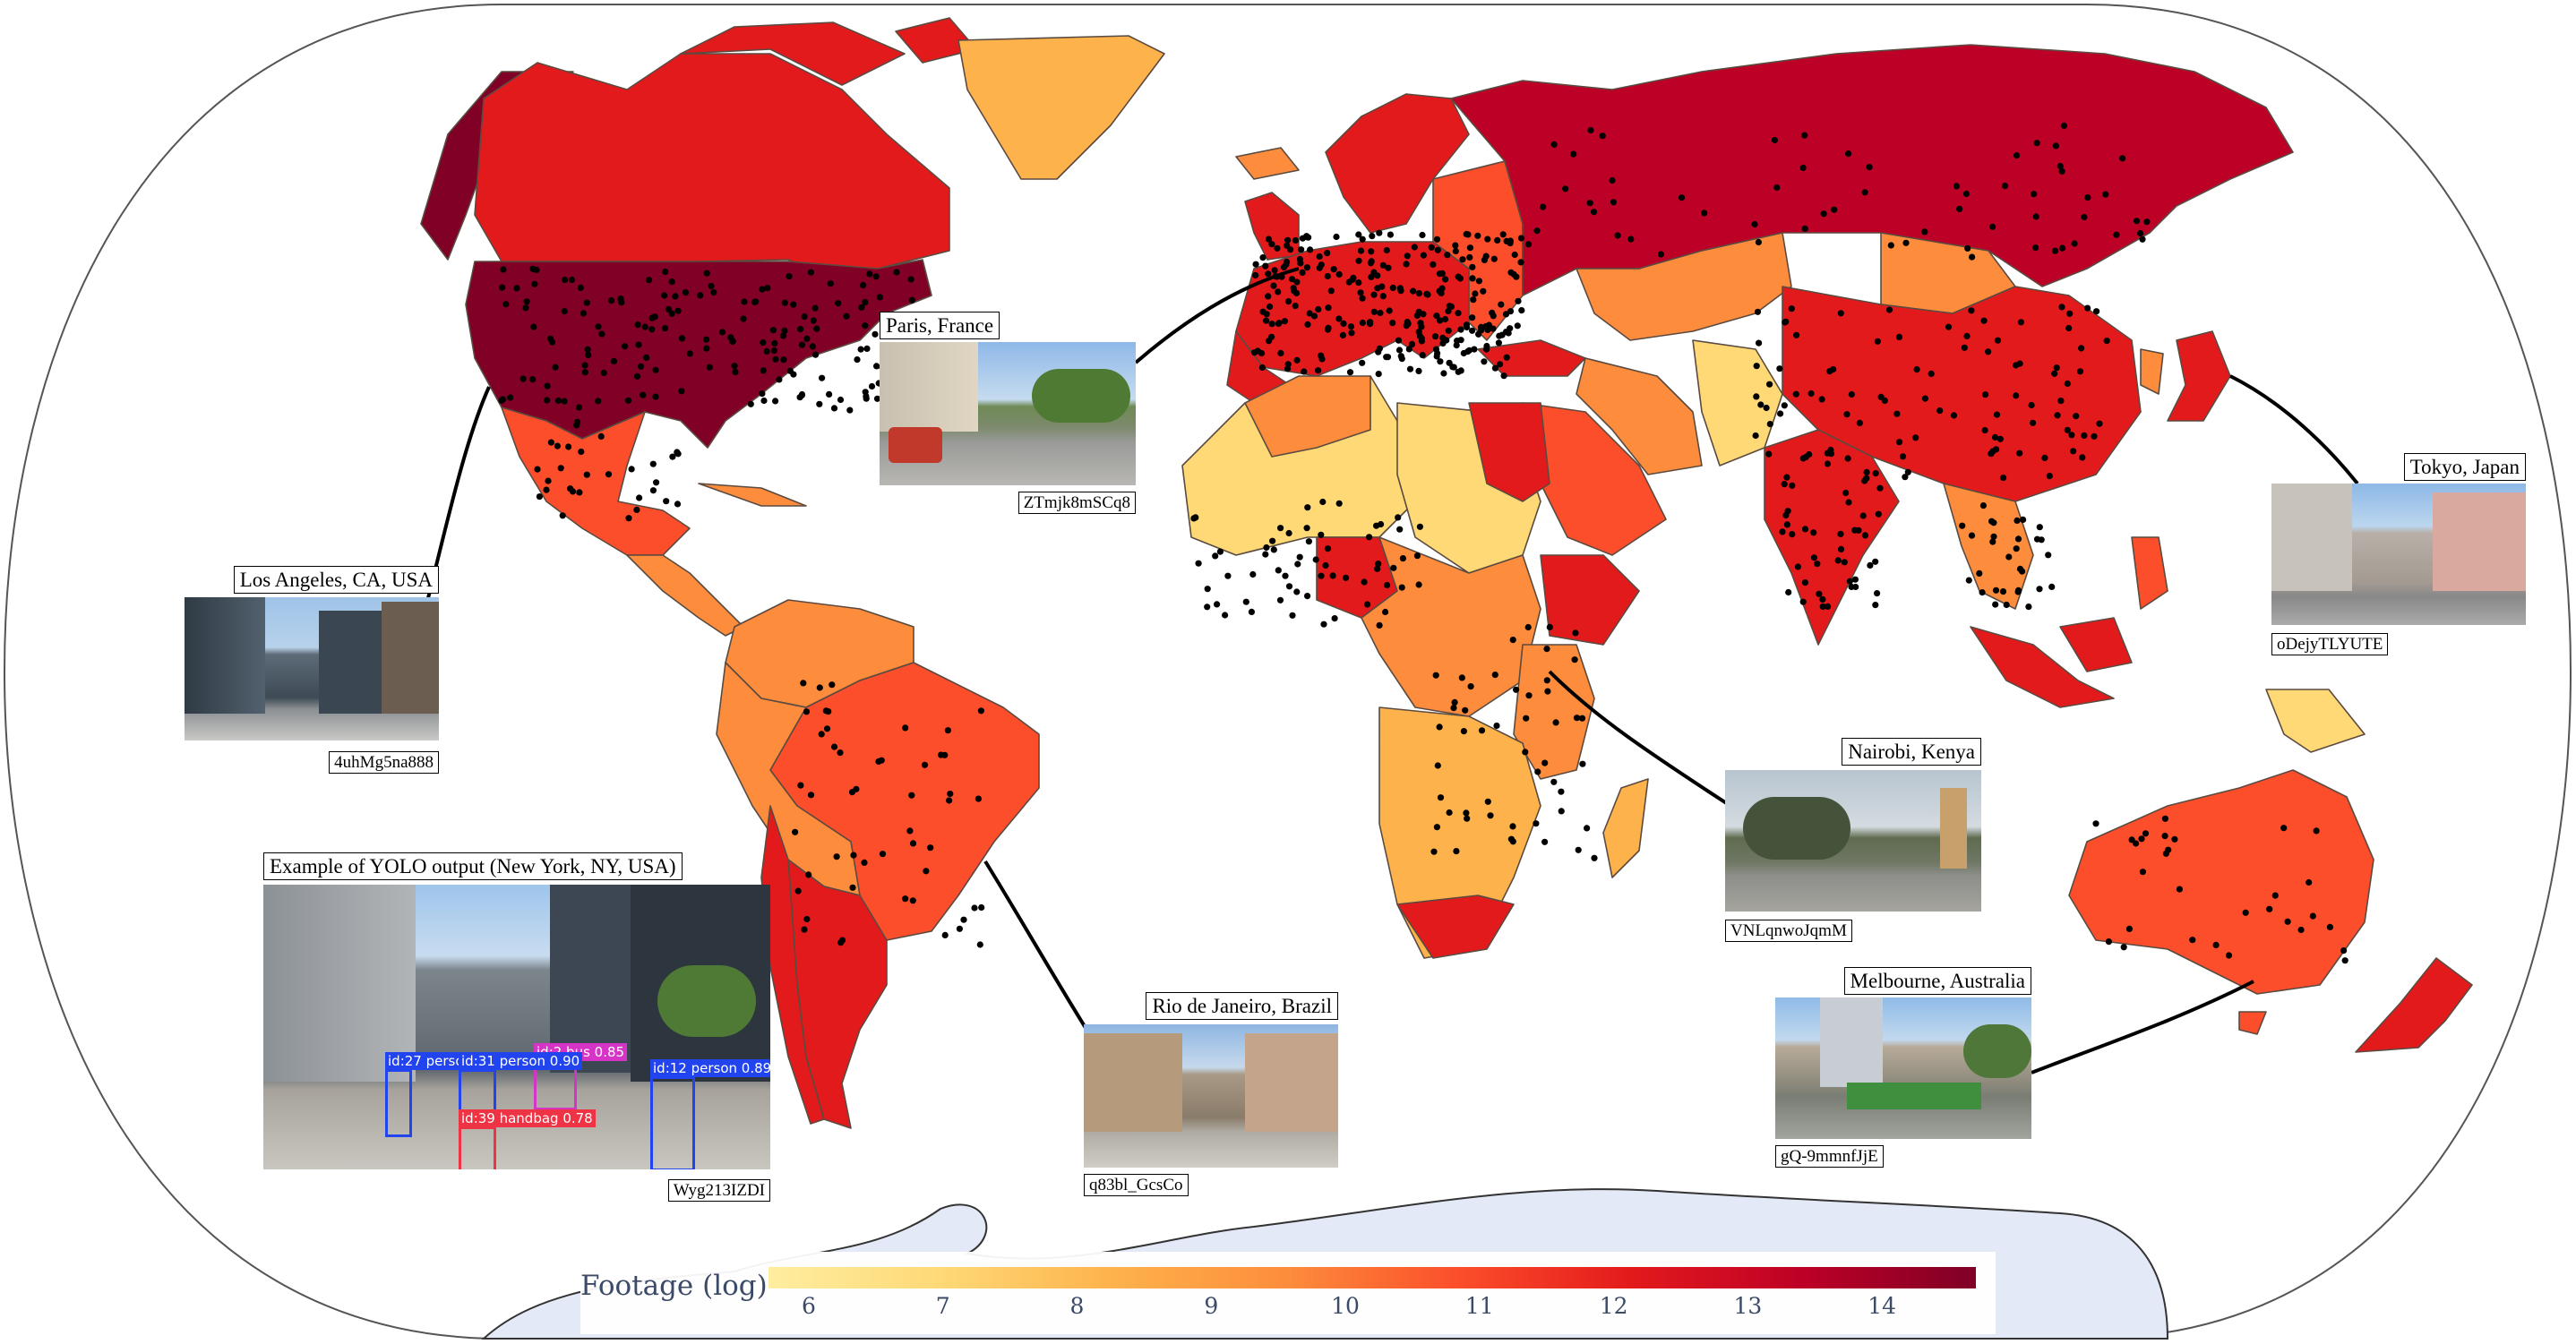  I want to click on video-id-label: VNLqnwoJqmM, so click(1788, 931).